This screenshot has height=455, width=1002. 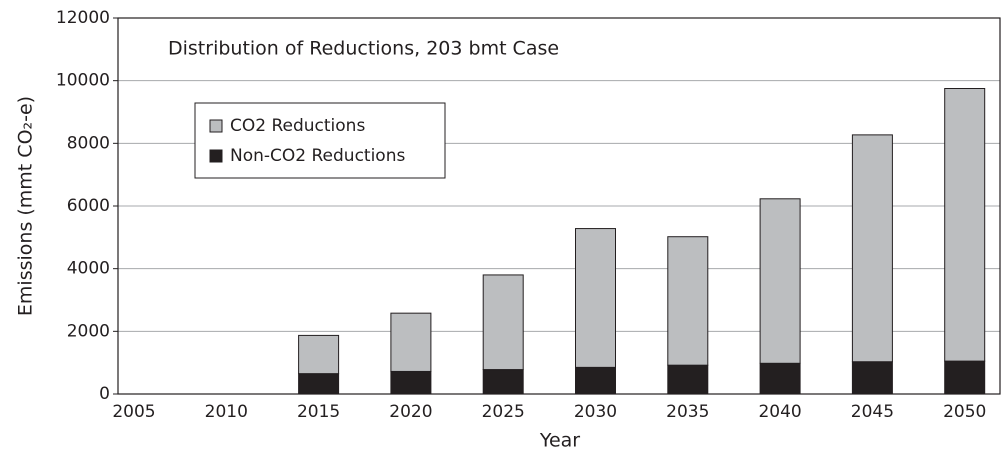 What do you see at coordinates (133, 412) in the screenshot?
I see `x-tick-label: 2005` at bounding box center [133, 412].